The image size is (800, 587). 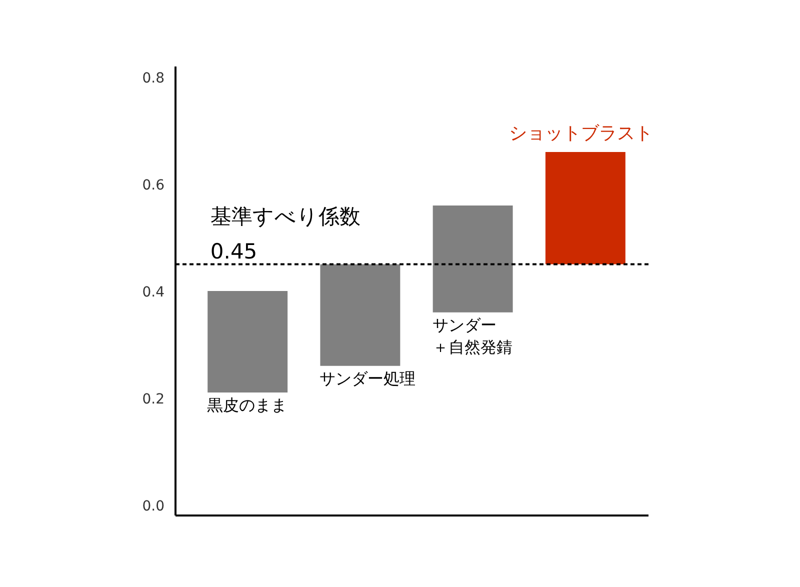 What do you see at coordinates (580, 133) in the screenshot?
I see `x-tick-label: ショットブラスト` at bounding box center [580, 133].